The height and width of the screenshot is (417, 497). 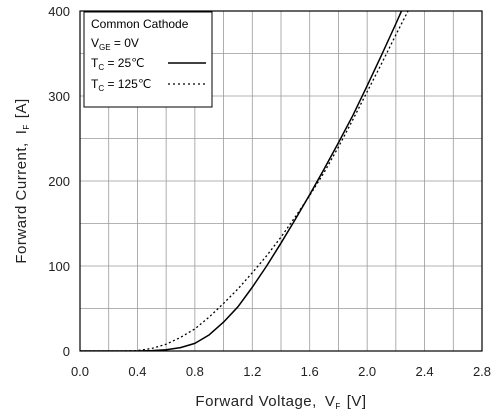 I want to click on legend-box, so click(x=148, y=59).